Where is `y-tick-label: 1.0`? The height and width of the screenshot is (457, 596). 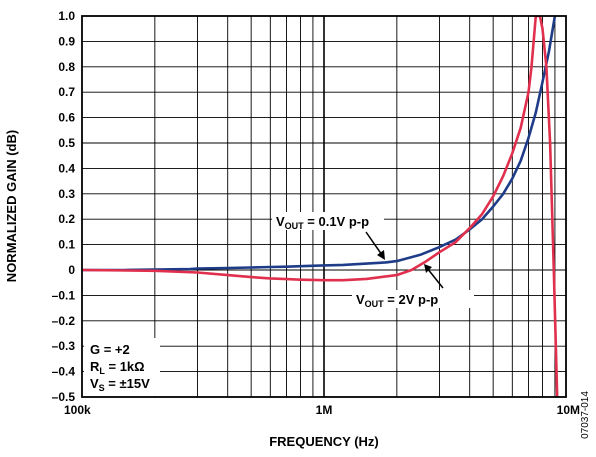
y-tick-label: 1.0 is located at coordinates (66, 16).